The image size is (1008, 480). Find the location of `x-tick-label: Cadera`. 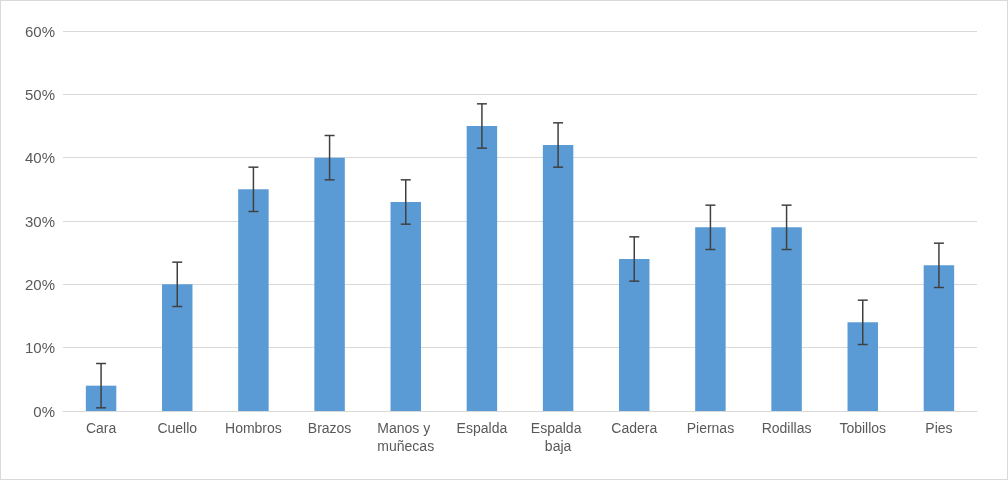

x-tick-label: Cadera is located at coordinates (634, 428).